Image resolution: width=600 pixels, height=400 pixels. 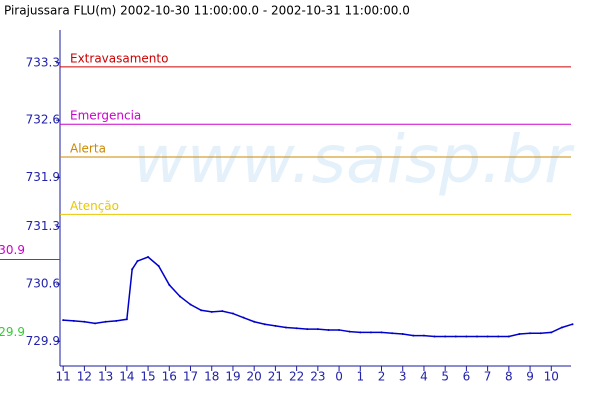 What do you see at coordinates (43, 284) in the screenshot?
I see `y-tick-label: 730.6` at bounding box center [43, 284].